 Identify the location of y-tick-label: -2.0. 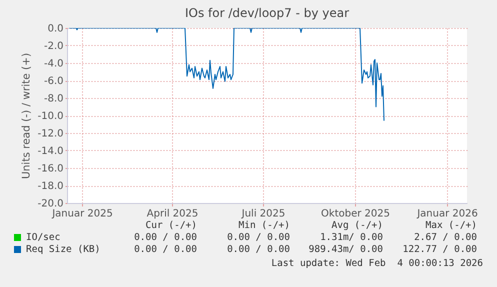
(54, 46).